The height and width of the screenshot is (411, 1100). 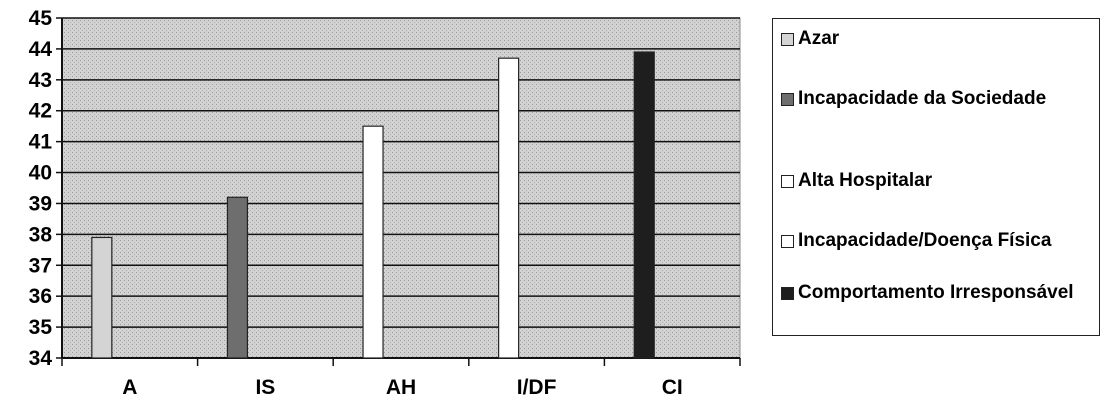 I want to click on y-tick-label-41: 41, so click(x=41, y=142).